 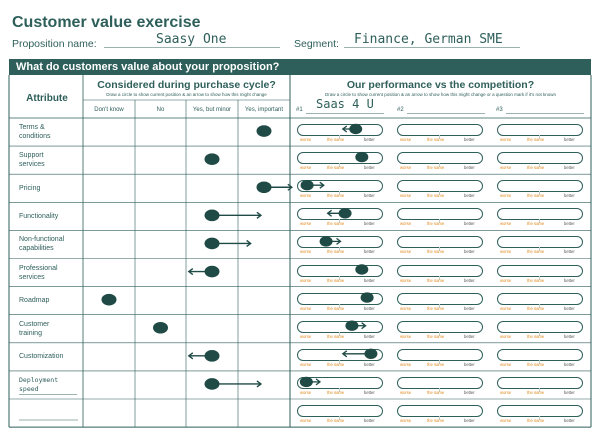 I want to click on attribute-label: Non-functional capabilities, so click(x=42, y=244).